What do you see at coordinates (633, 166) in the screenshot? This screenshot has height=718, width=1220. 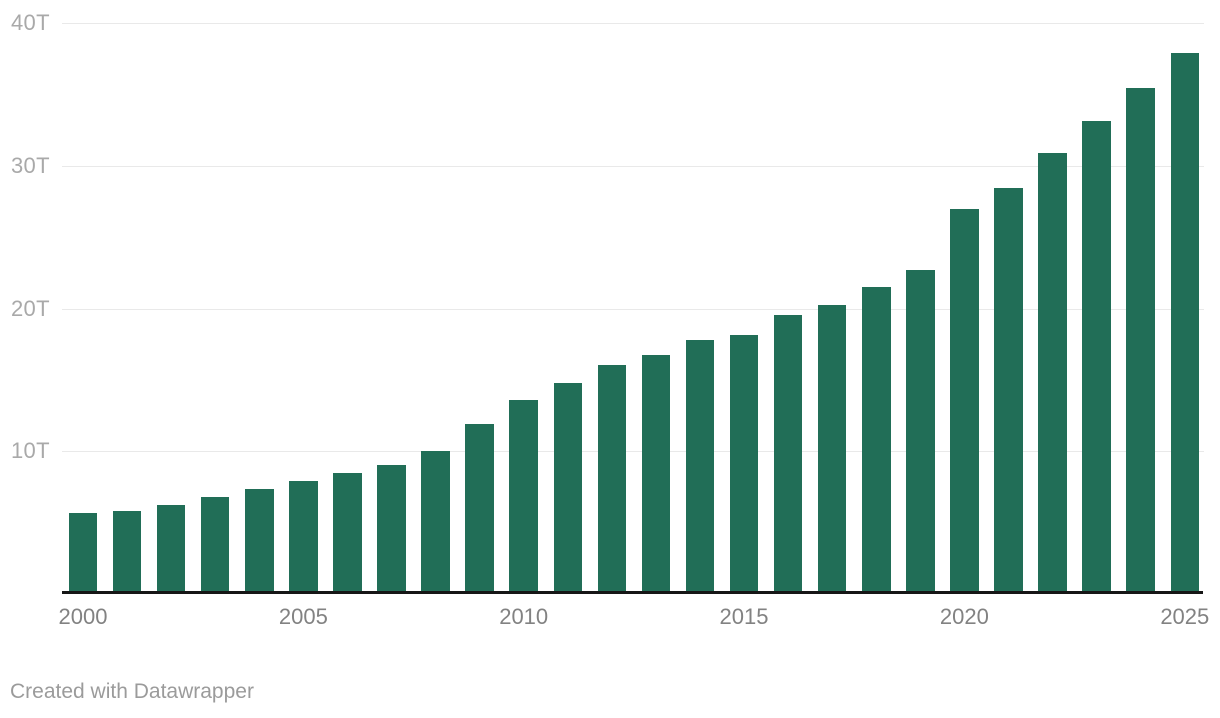 I see `gridline-30T` at bounding box center [633, 166].